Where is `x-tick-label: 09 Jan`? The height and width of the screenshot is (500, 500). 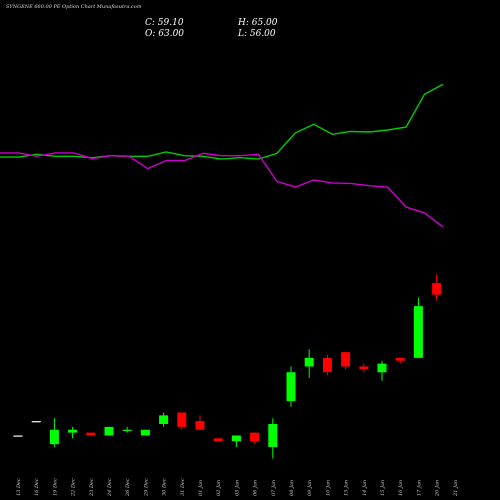
x-tick-label: 09 Jan is located at coordinates (310, 488).